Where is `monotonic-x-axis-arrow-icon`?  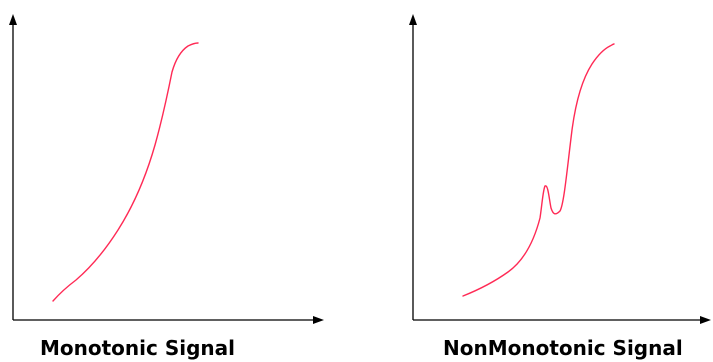 monotonic-x-axis-arrow-icon is located at coordinates (318, 320).